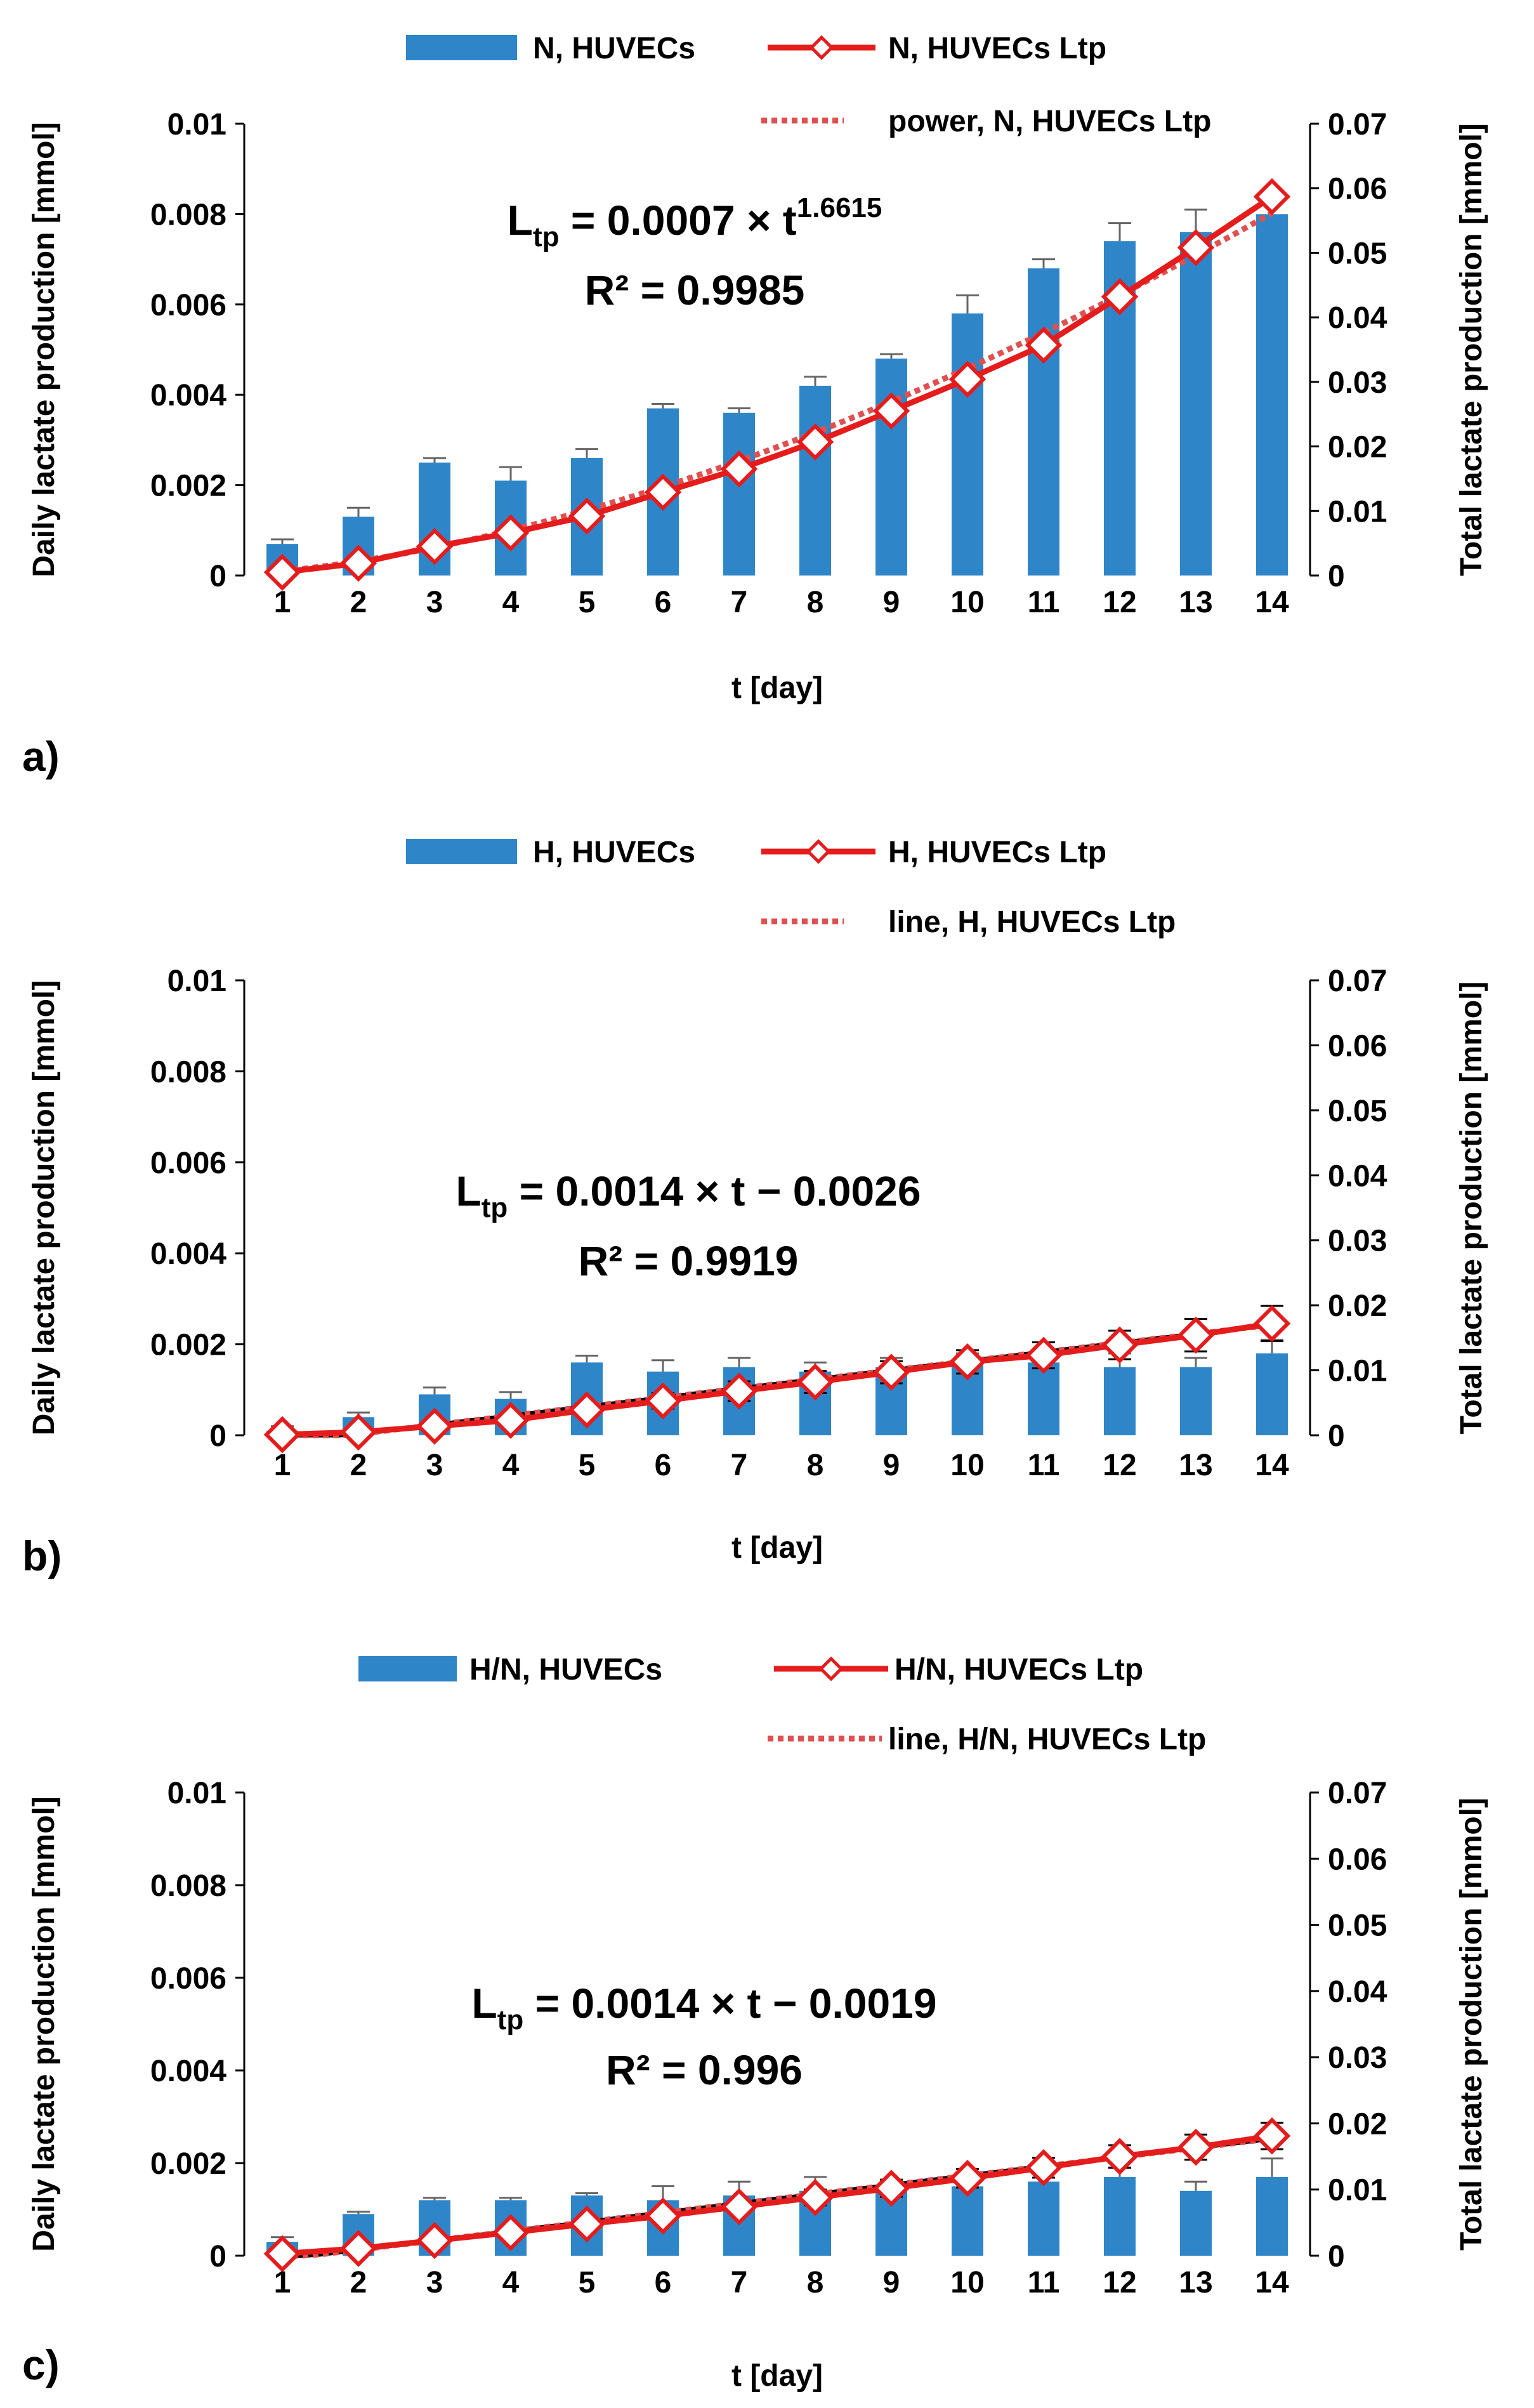 Image resolution: width=1534 pixels, height=2408 pixels. What do you see at coordinates (407, 1668) in the screenshot?
I see `legend-swatch-bar` at bounding box center [407, 1668].